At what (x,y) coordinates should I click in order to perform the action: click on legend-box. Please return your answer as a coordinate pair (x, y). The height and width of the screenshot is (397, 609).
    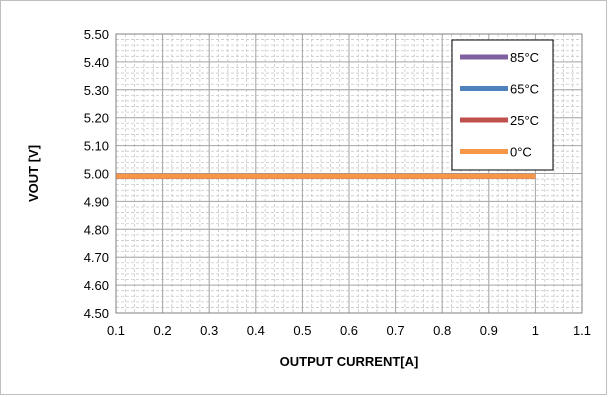
    Looking at the image, I should click on (502, 105).